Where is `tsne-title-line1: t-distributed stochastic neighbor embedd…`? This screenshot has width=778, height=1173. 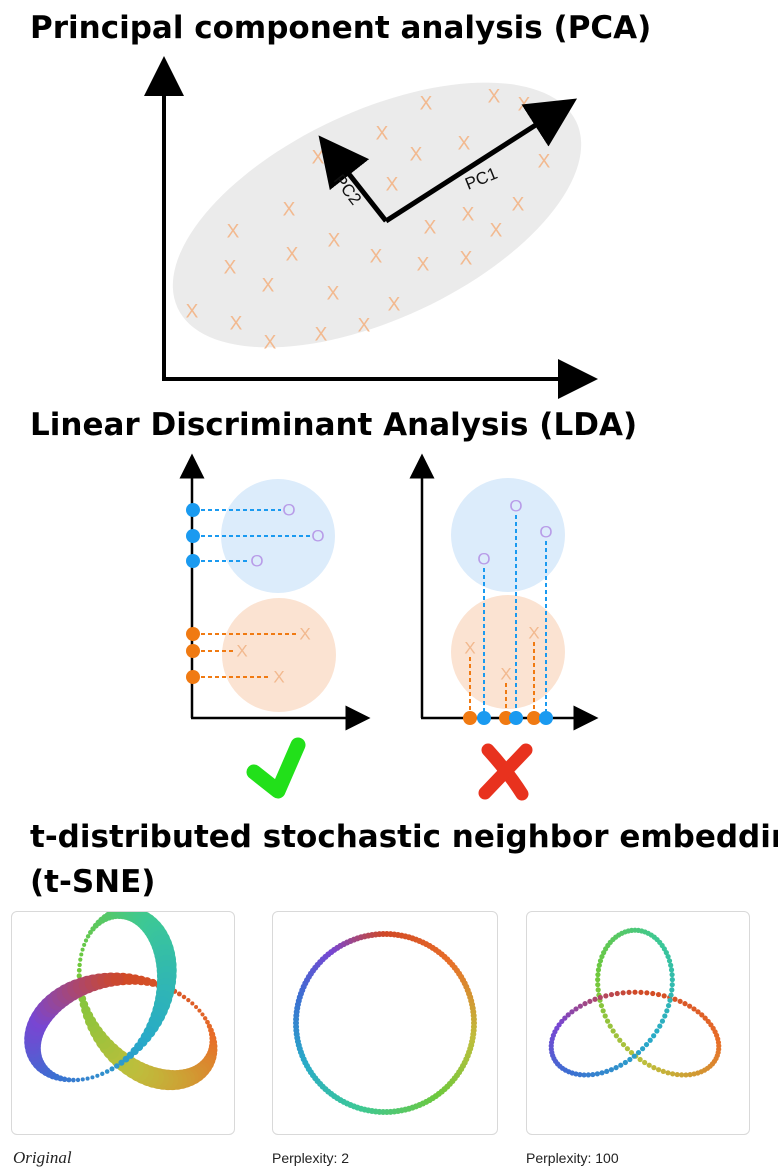
tsne-title-line1: t-distributed stochastic neighbor embedd… is located at coordinates (404, 837).